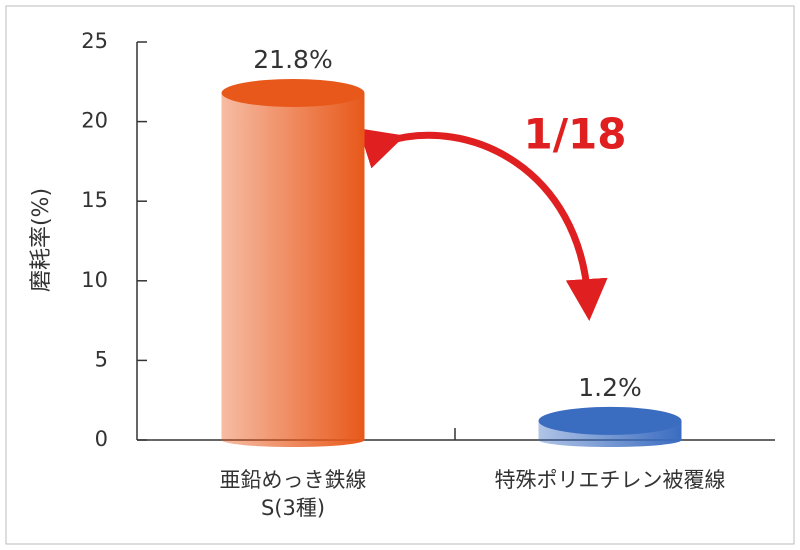  I want to click on y-axis-label: 磨耗率(%), so click(41, 240).